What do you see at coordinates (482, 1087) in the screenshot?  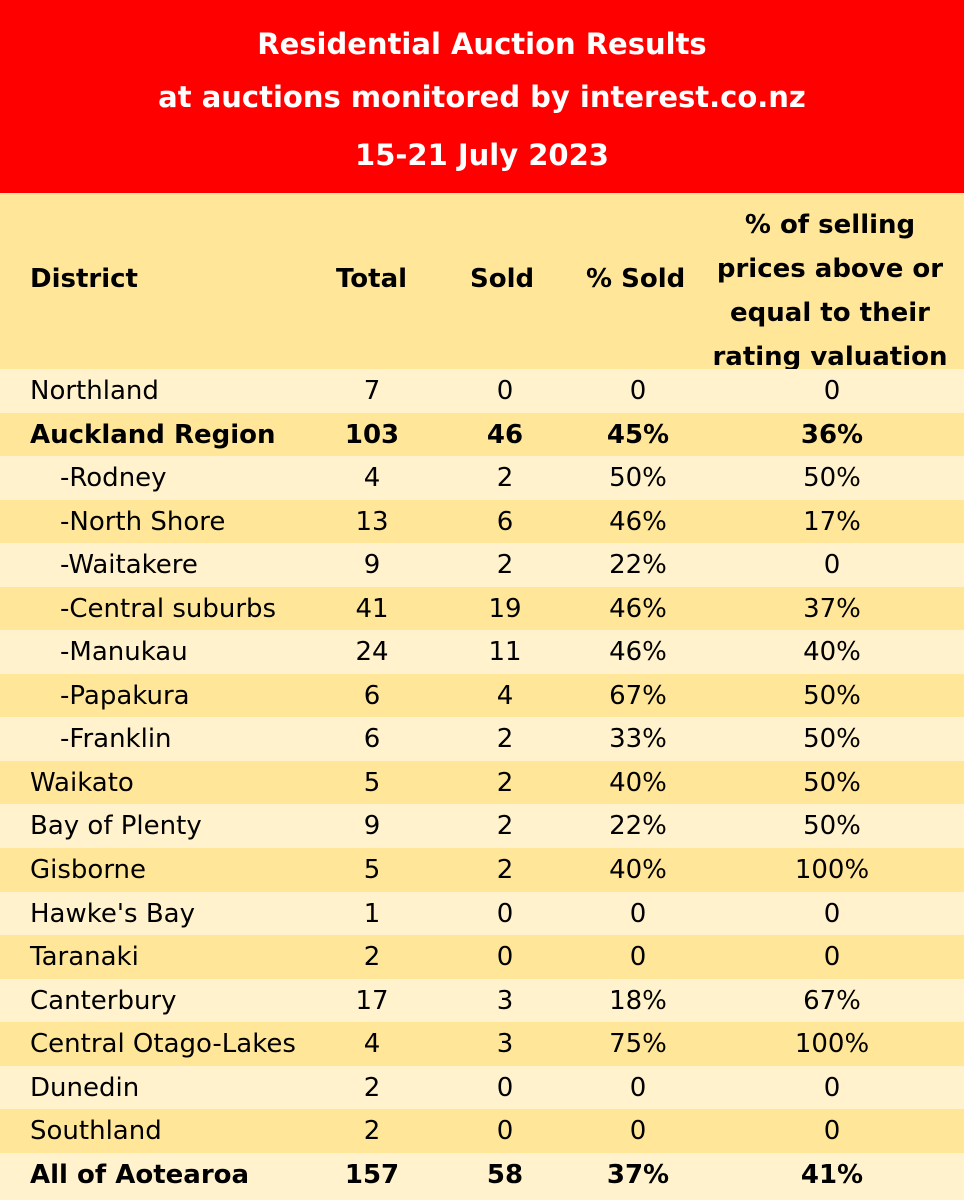 I see `table-row: Dunedin 2 0 0 0` at bounding box center [482, 1087].